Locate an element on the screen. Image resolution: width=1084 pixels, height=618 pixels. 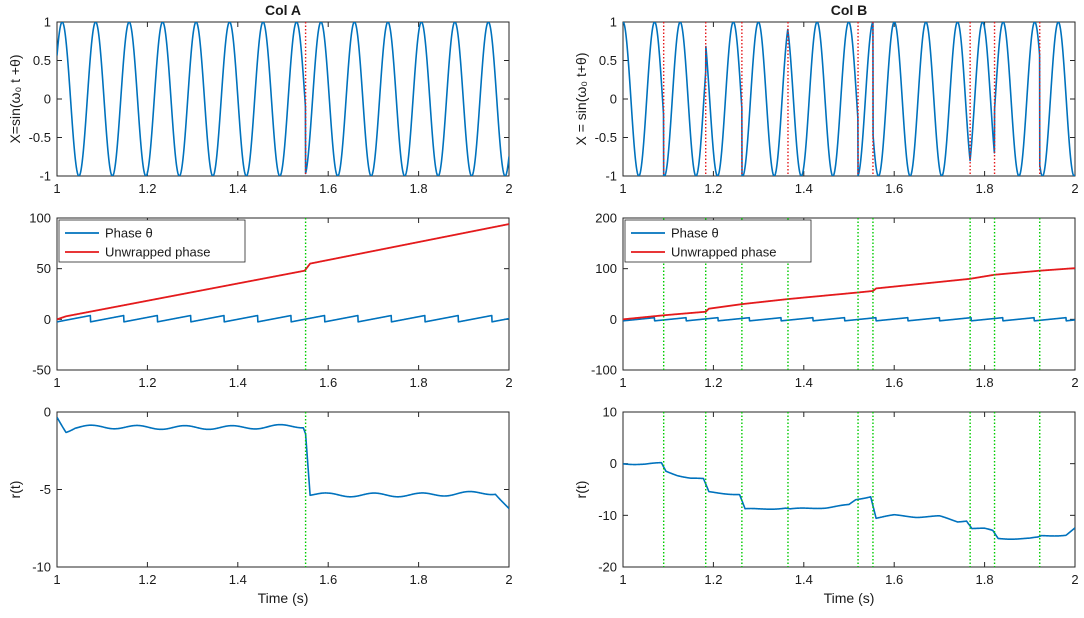
y-tick-label: -5 is located at coordinates (45, 489).